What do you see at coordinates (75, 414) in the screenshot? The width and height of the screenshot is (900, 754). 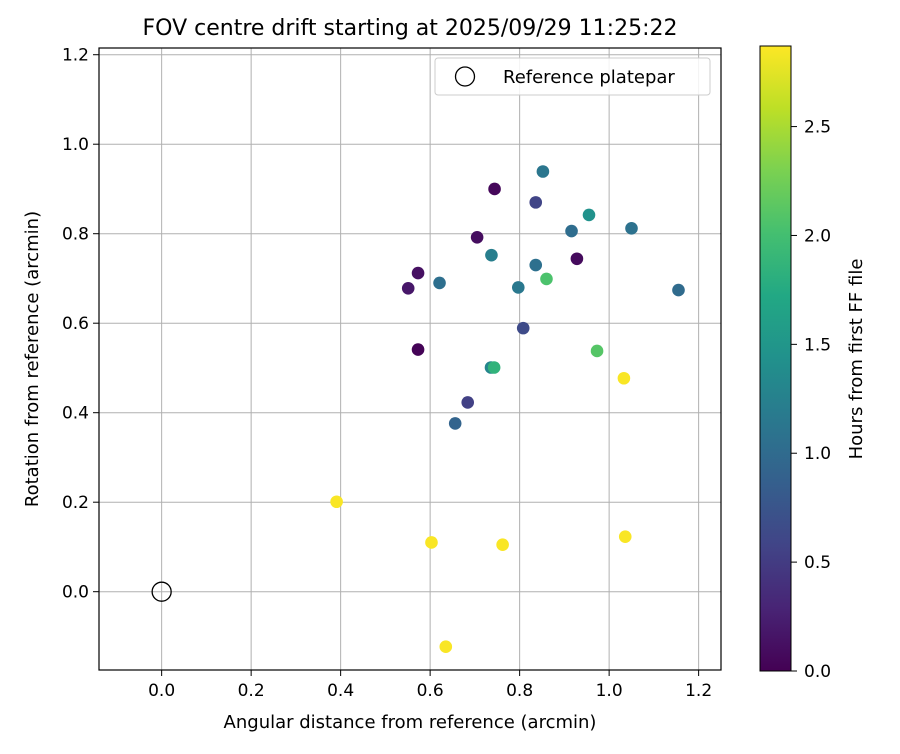 I see `y-tick-label: 0.4` at bounding box center [75, 414].